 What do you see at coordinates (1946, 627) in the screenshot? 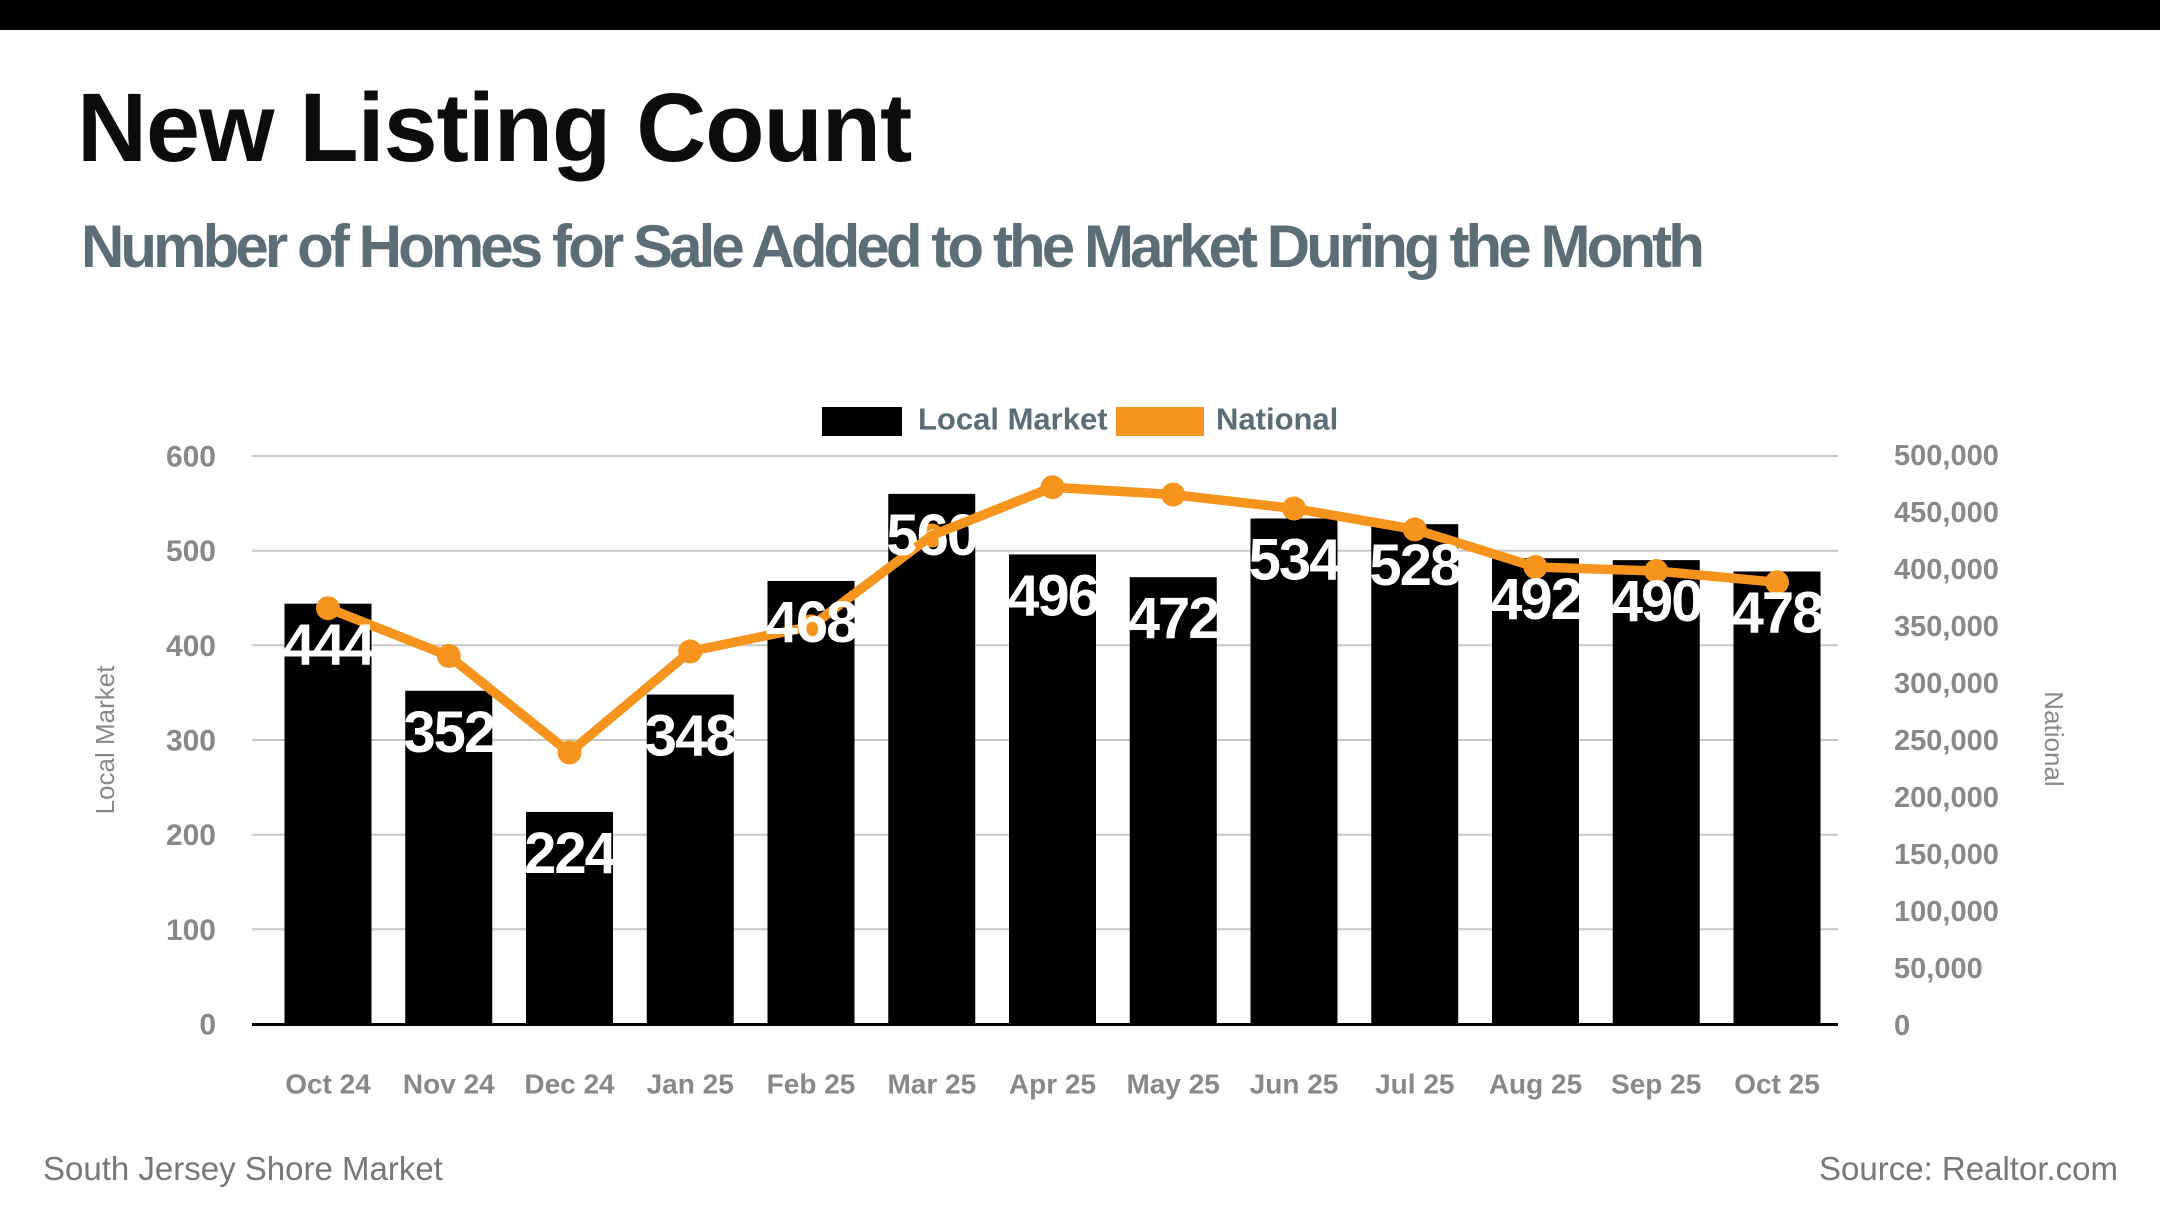
I see `svg-text: 350,000` at bounding box center [1946, 627].